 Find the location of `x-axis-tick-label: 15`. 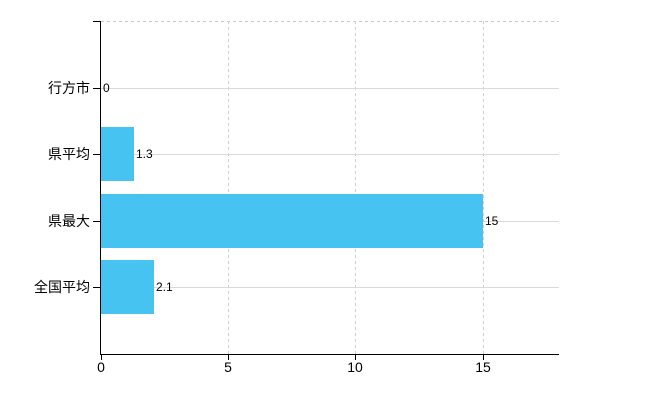

x-axis-tick-label: 15 is located at coordinates (483, 367).